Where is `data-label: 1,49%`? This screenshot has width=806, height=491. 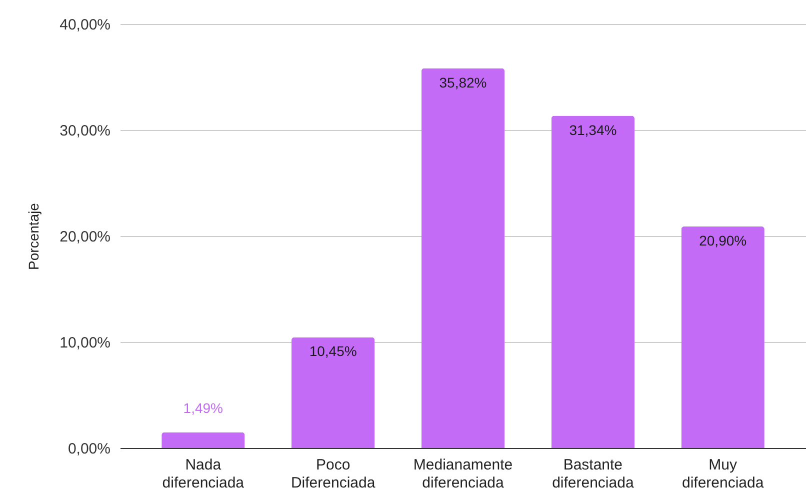
data-label: 1,49% is located at coordinates (203, 408).